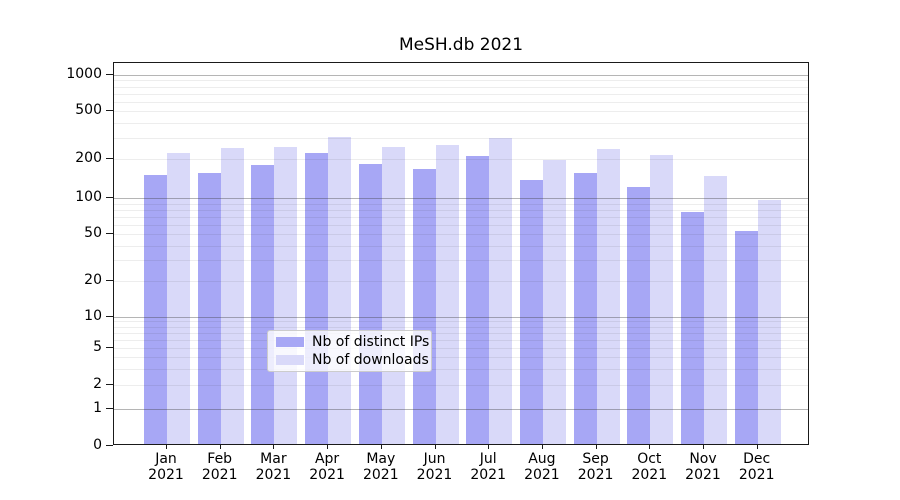 The width and height of the screenshot is (900, 500). What do you see at coordinates (340, 290) in the screenshot?
I see `bar-apr-downloads` at bounding box center [340, 290].